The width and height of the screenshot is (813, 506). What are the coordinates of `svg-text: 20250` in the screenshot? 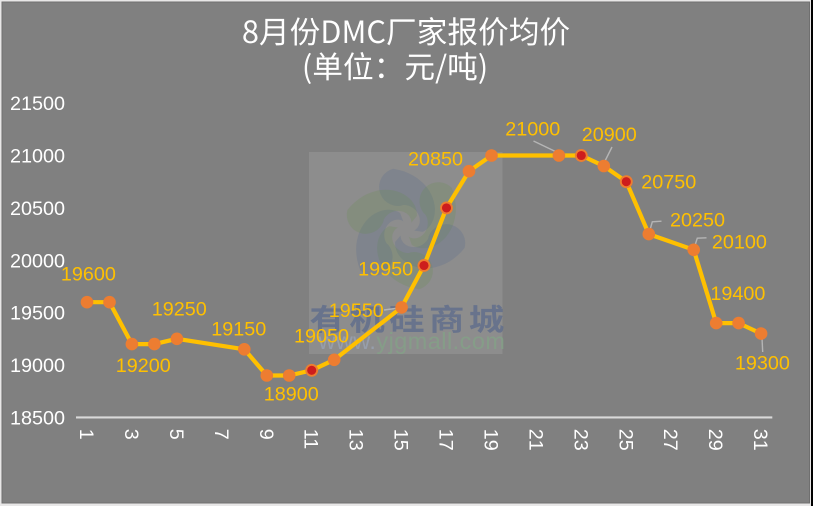 It's located at (697, 221).